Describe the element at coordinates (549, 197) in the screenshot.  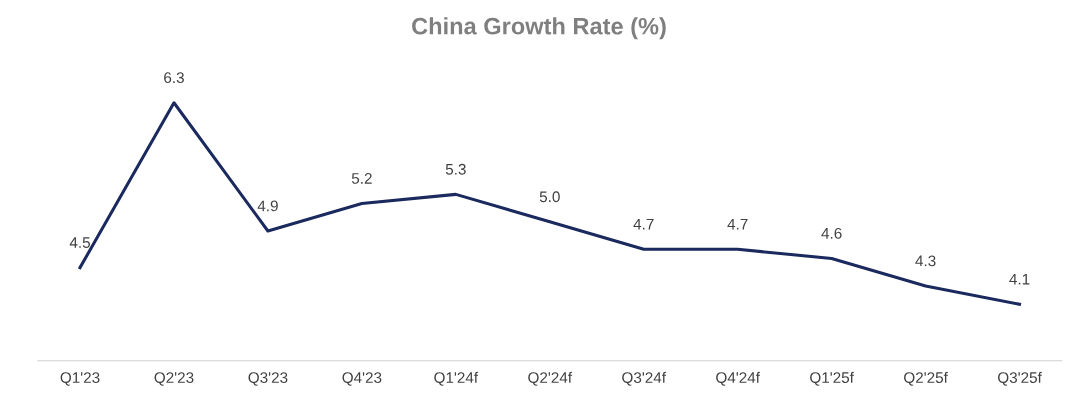
I see `data-label: 5.0` at that location.